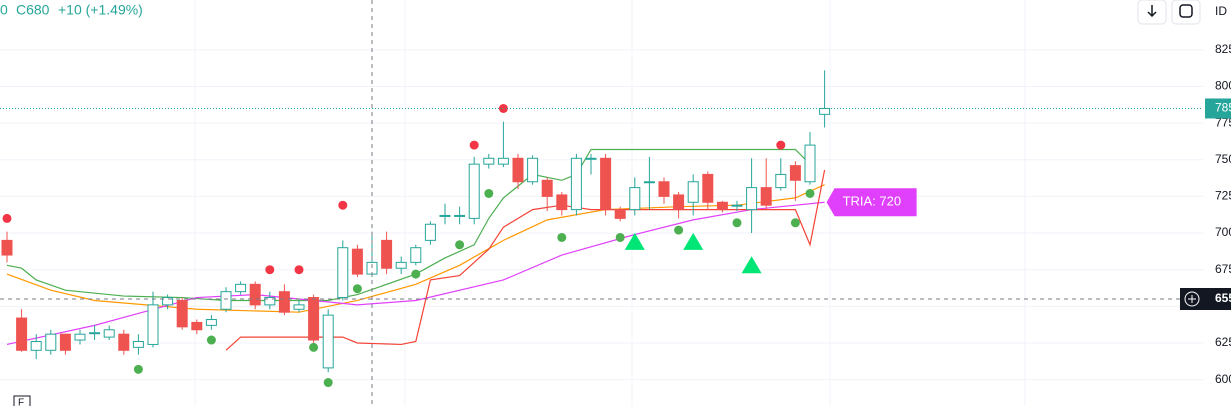 This screenshot has height=406, width=1231. What do you see at coordinates (693, 241) in the screenshot?
I see `buy-triangle` at bounding box center [693, 241].